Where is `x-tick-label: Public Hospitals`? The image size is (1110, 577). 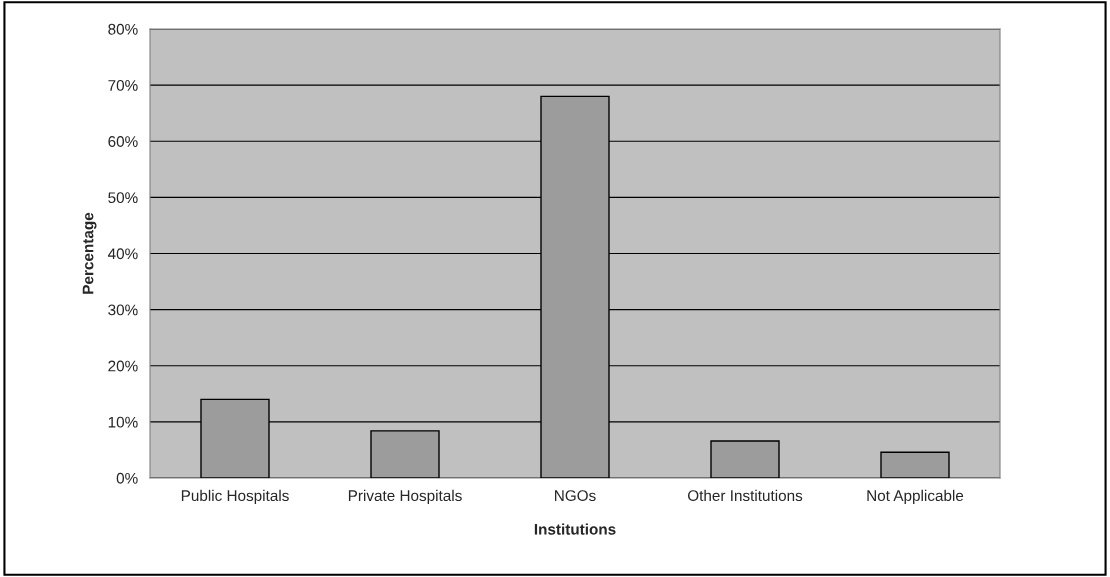
x-tick-label: Public Hospitals is located at coordinates (235, 497).